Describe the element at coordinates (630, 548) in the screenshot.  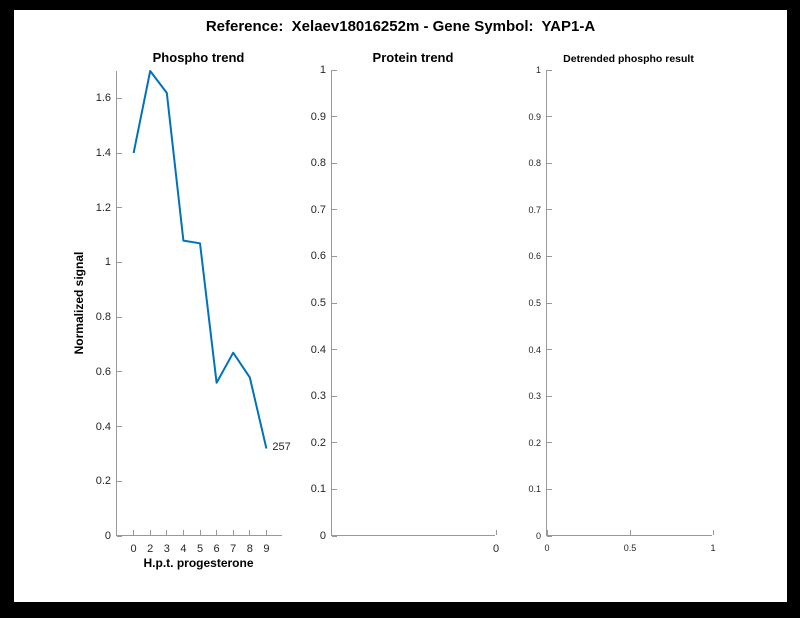
I see `x-tick-label: 0.5` at that location.